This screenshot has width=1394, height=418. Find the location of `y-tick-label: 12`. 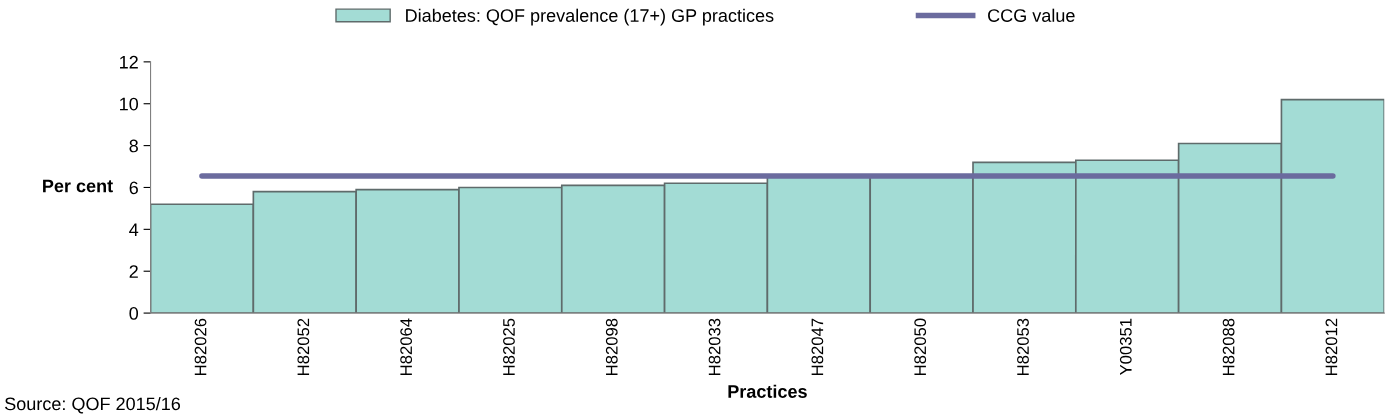

y-tick-label: 12 is located at coordinates (129, 62).